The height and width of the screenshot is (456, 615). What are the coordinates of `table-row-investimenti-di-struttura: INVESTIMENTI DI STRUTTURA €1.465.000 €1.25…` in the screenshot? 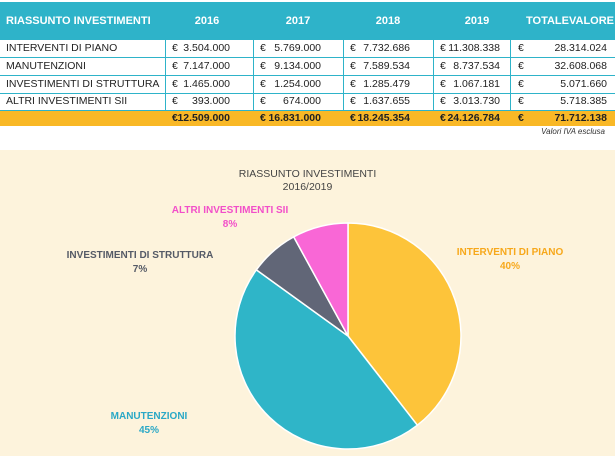 It's located at (307, 84).